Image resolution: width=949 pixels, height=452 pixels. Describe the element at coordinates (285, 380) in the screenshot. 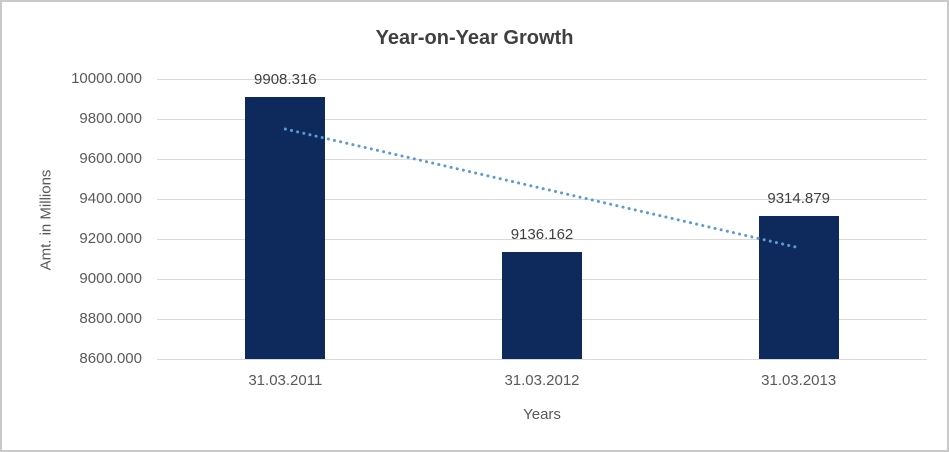

I see `x-category-label: 31.03.2011` at that location.